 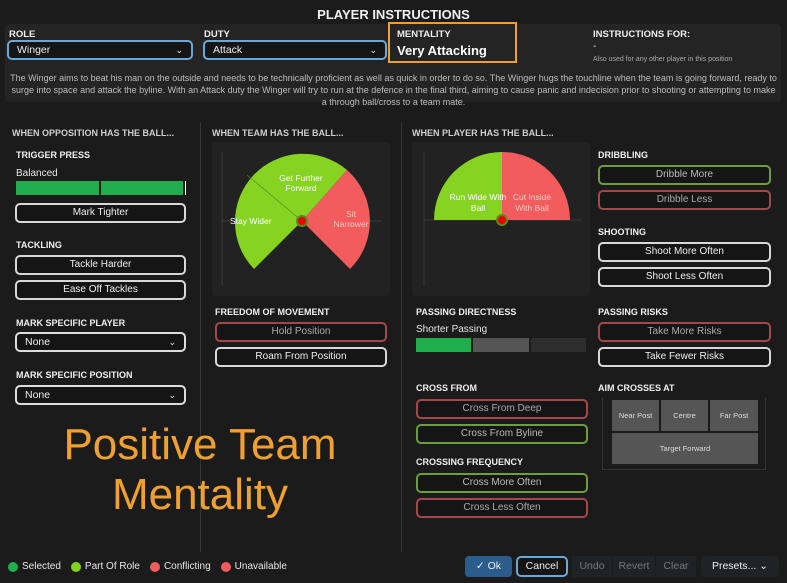 I want to click on cross-from-byline-button: Cross From Byline, so click(x=502, y=434).